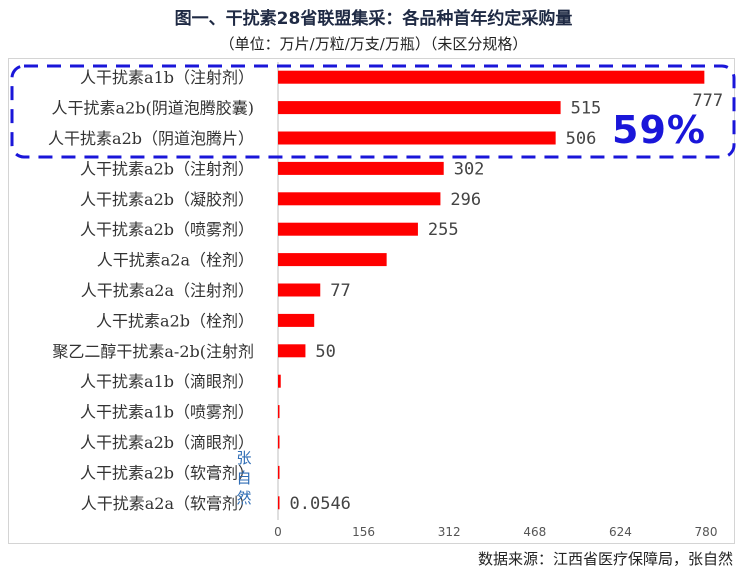 This screenshot has width=747, height=577. I want to click on data-label: 77, so click(340, 291).